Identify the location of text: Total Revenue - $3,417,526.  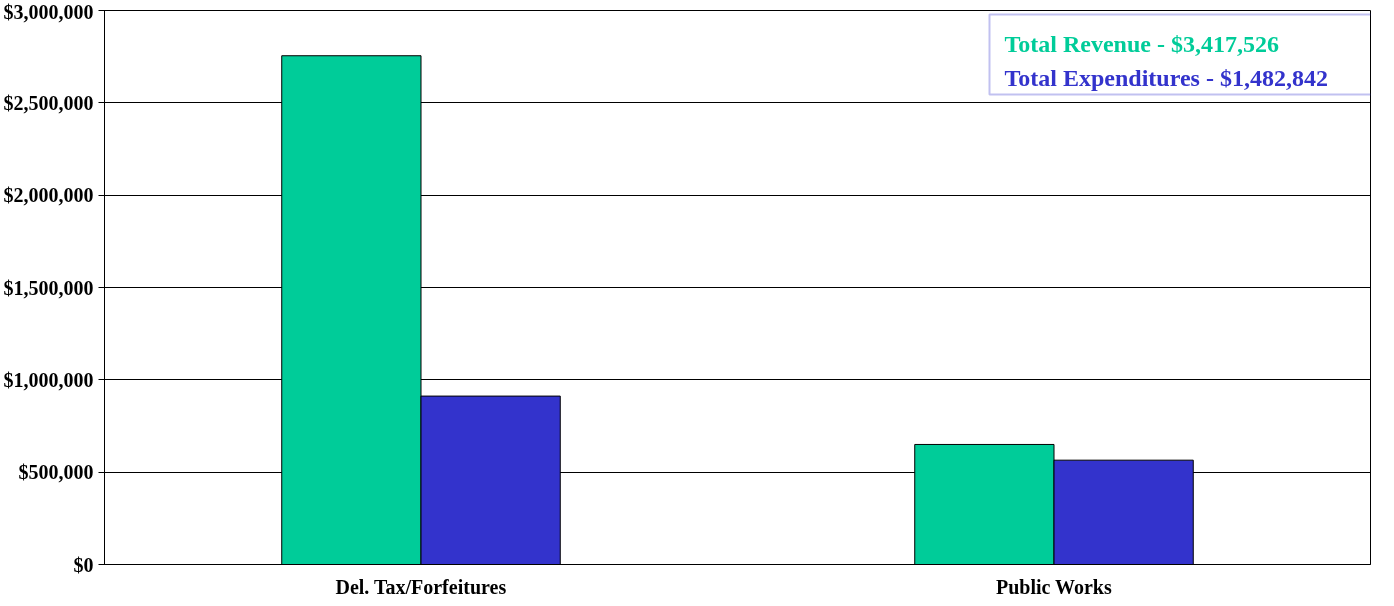
(1141, 43).